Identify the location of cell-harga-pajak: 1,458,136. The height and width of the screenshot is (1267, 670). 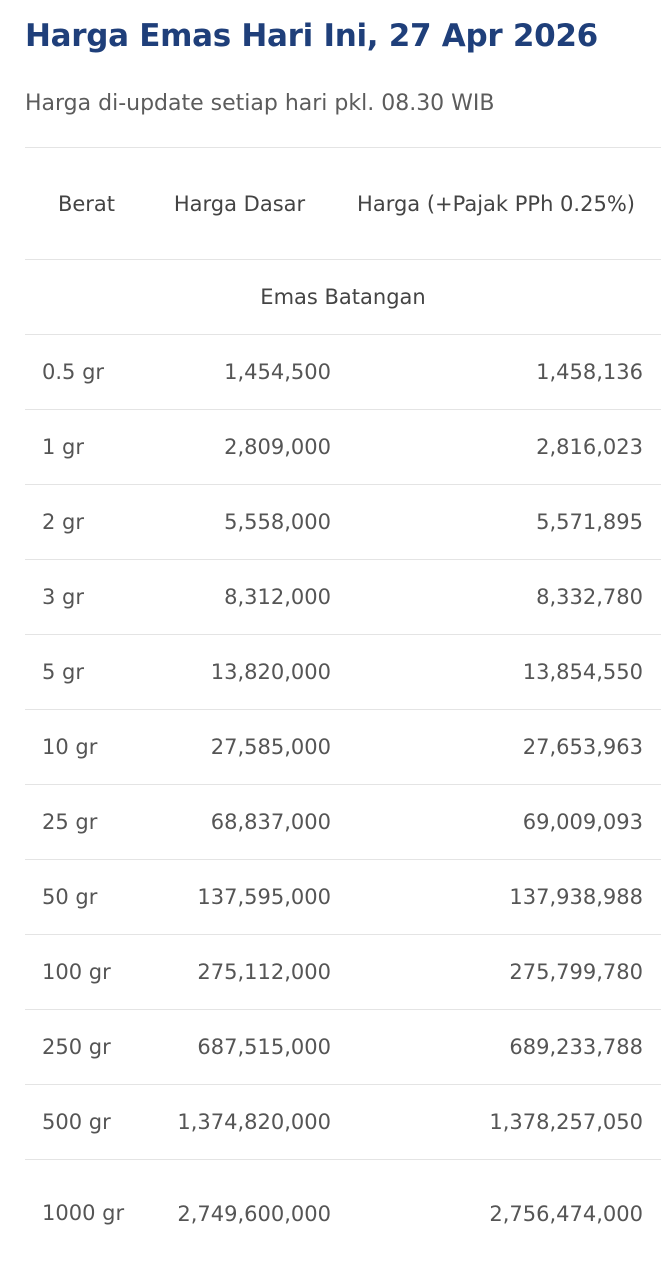
(496, 372).